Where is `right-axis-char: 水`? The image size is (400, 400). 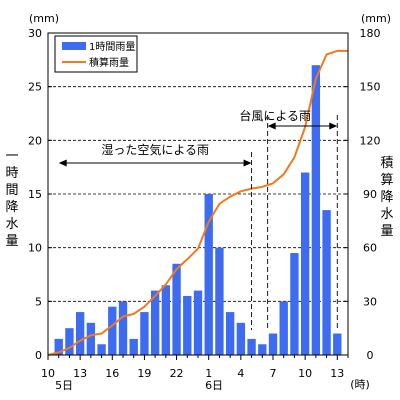
right-axis-char: 水 is located at coordinates (386, 214).